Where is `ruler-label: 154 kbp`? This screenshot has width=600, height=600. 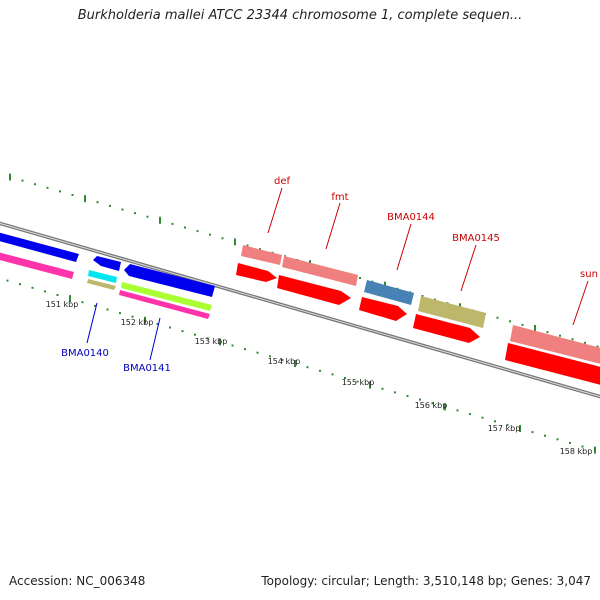 ruler-label: 154 kbp is located at coordinates (284, 361).